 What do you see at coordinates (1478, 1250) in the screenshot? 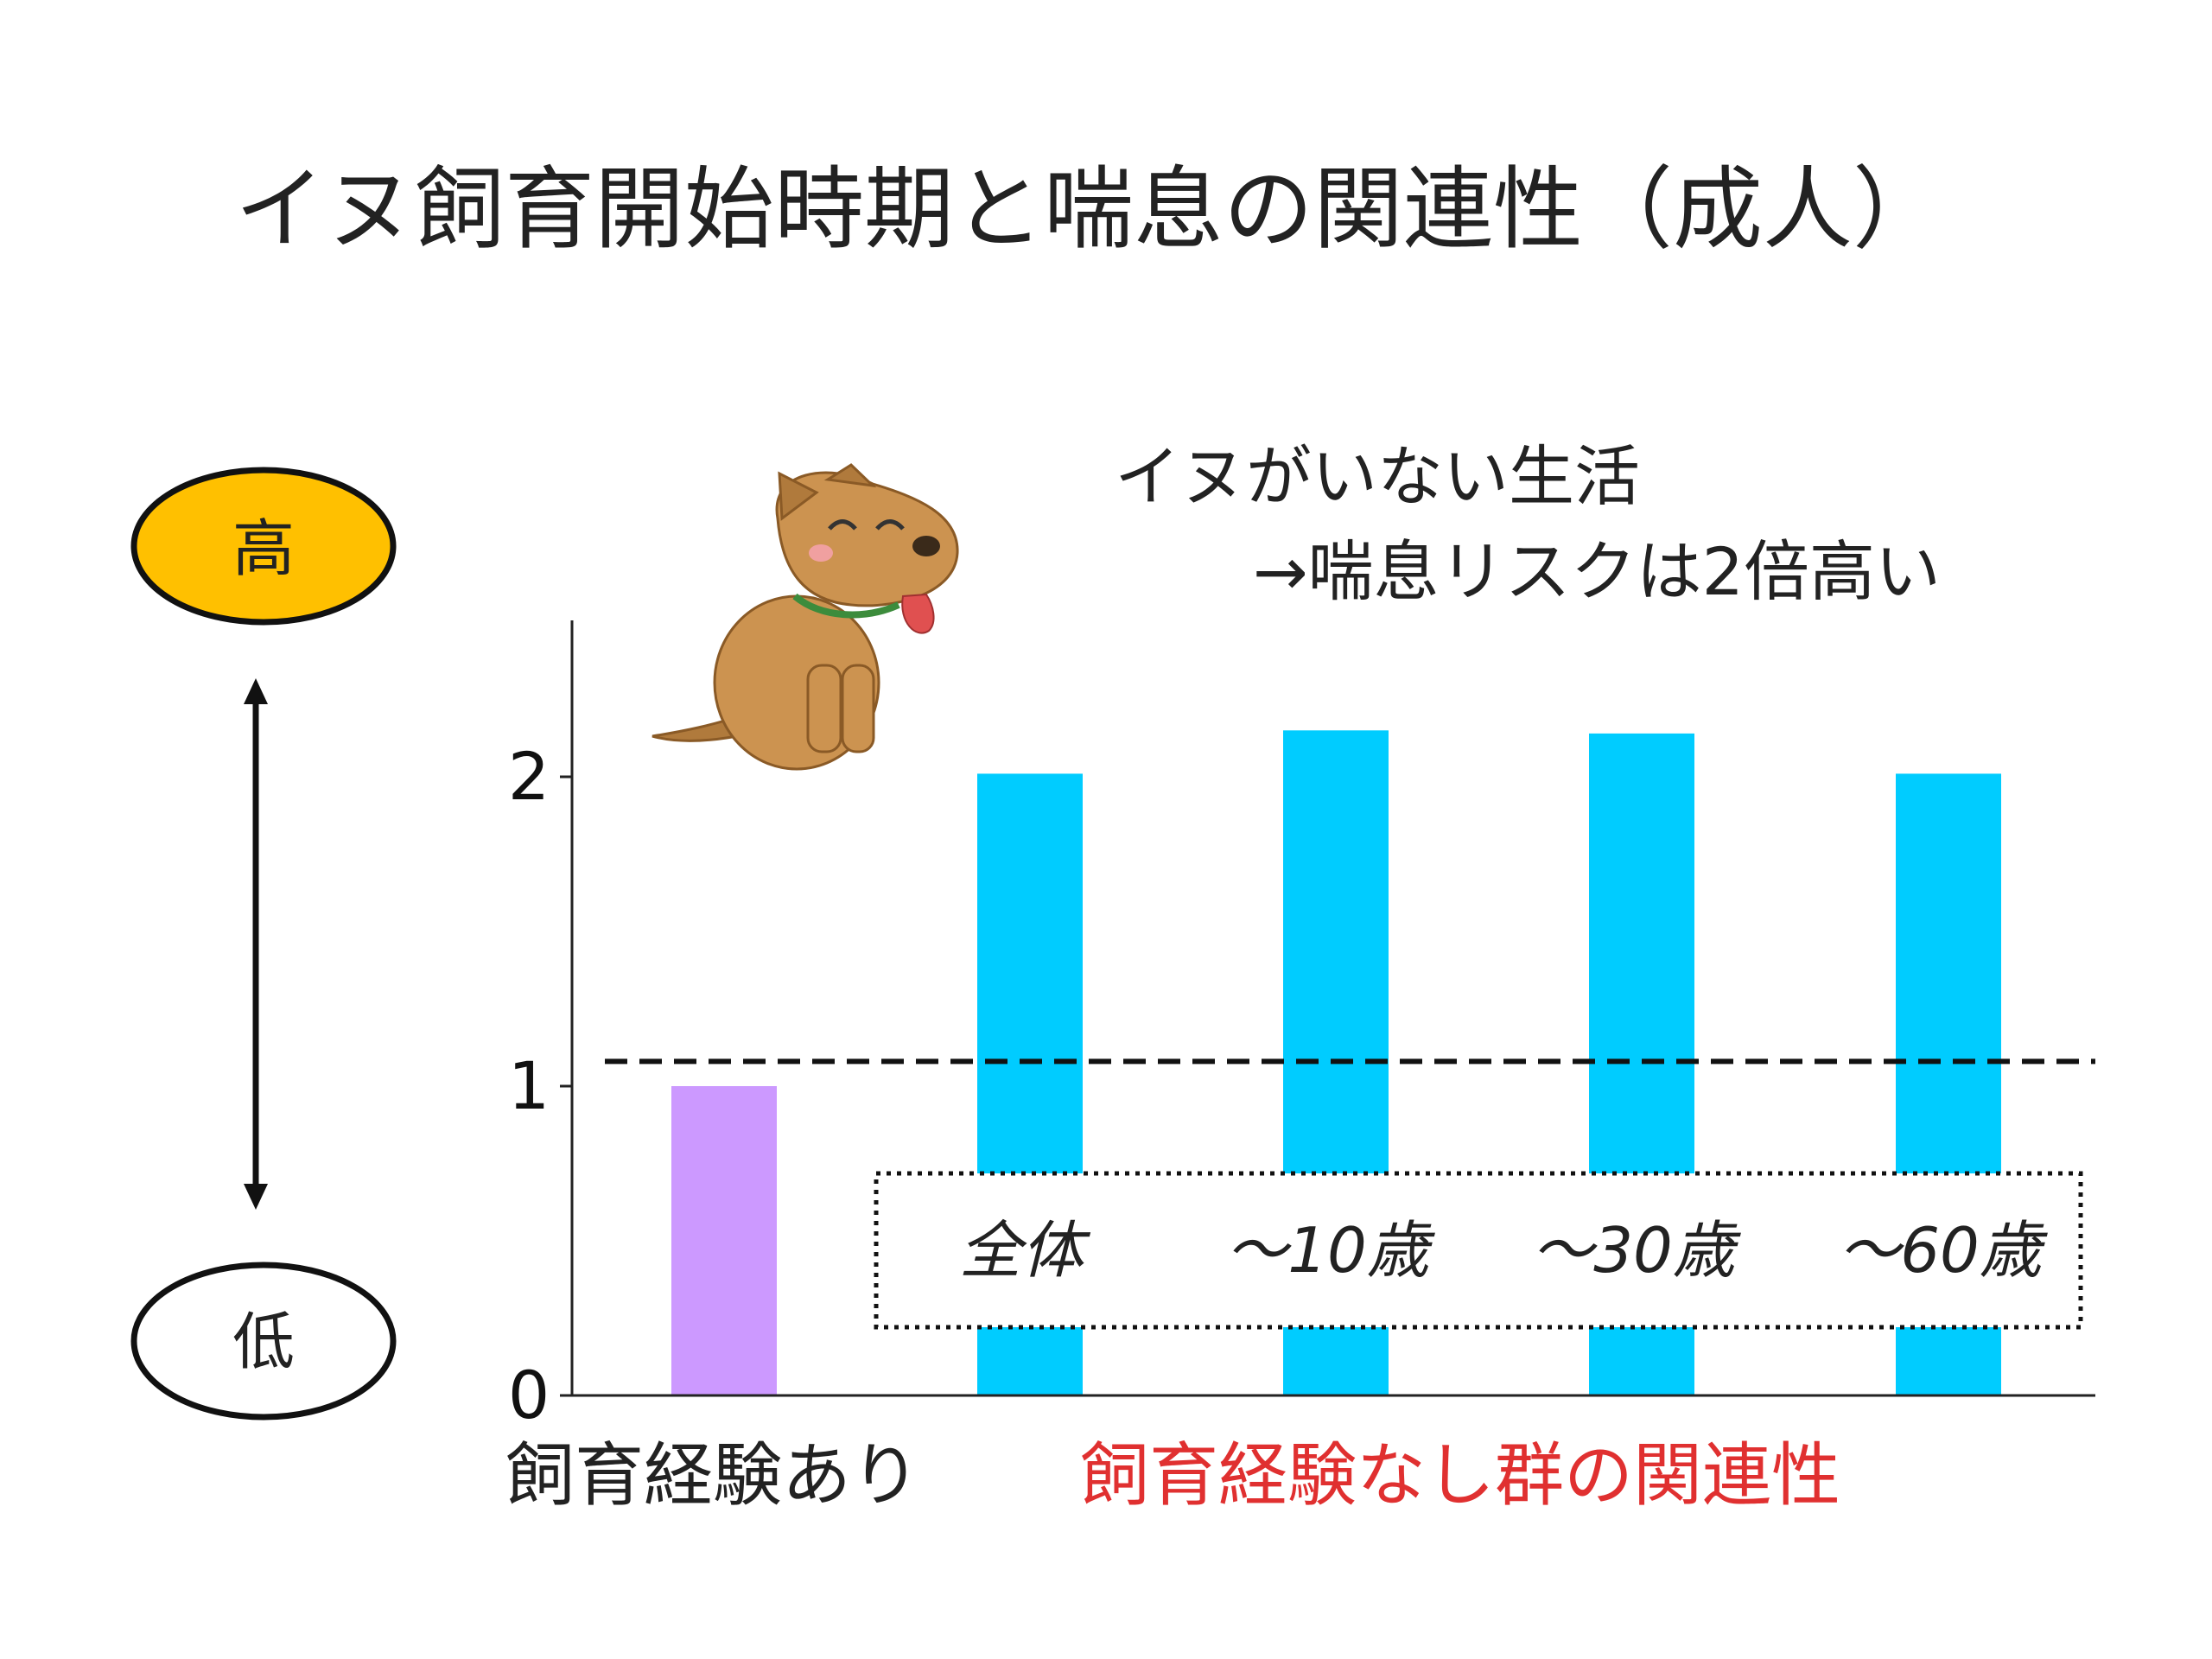
I see `category-label-box` at bounding box center [1478, 1250].